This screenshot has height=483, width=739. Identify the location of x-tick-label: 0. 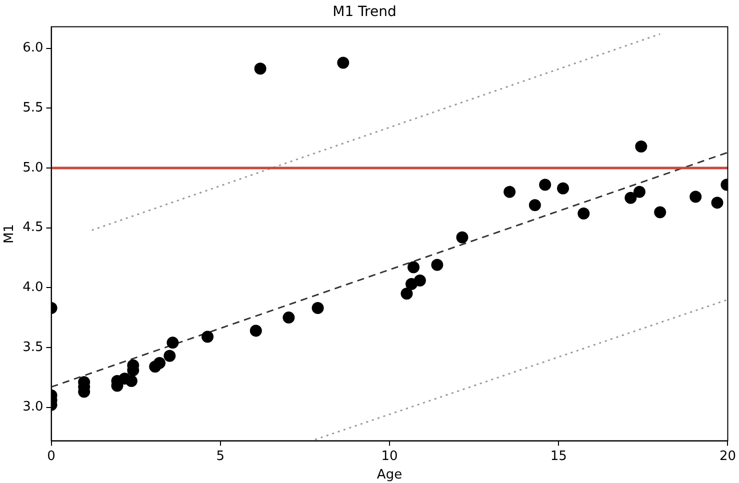
(51, 456).